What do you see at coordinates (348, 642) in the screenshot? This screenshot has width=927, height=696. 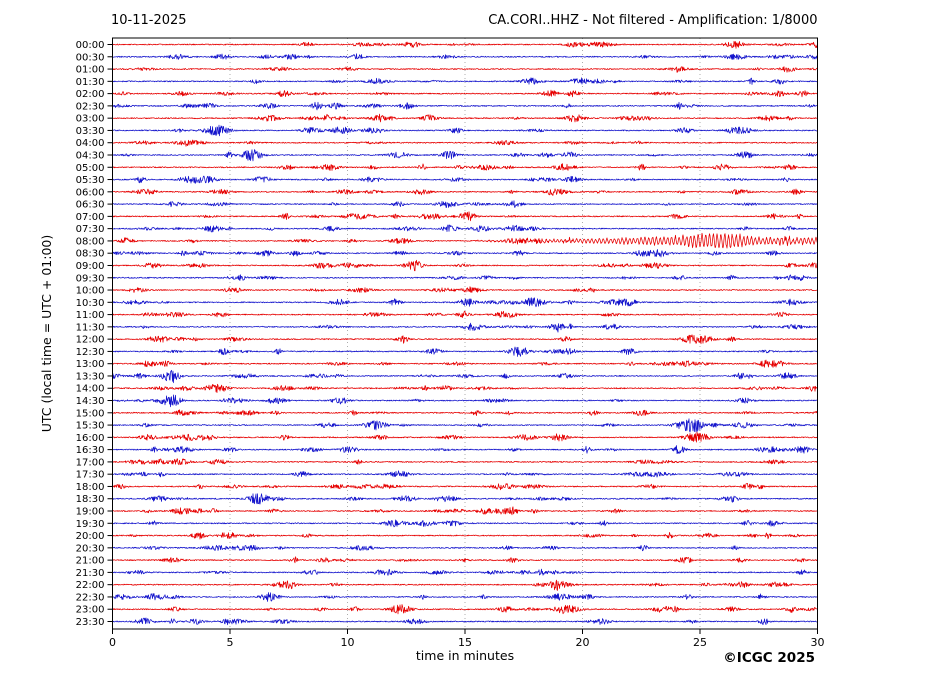 I see `minute-tick-label: 10` at bounding box center [348, 642].